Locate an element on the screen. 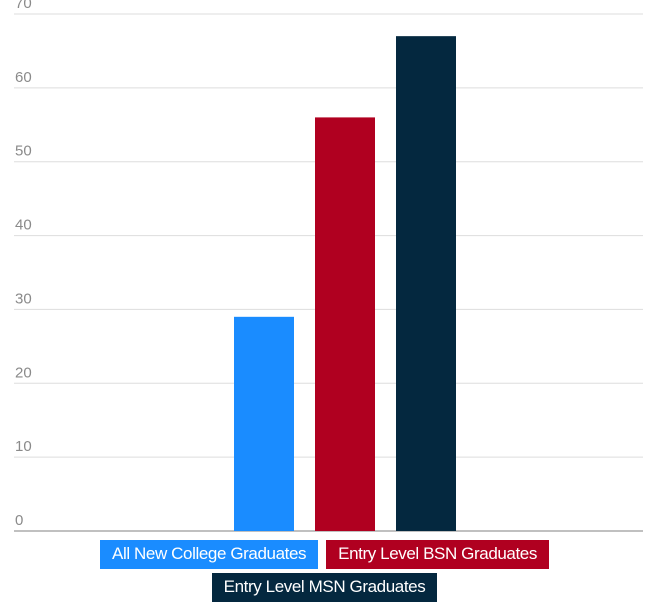 The width and height of the screenshot is (649, 606). y-tick-label: 10 is located at coordinates (23, 446).